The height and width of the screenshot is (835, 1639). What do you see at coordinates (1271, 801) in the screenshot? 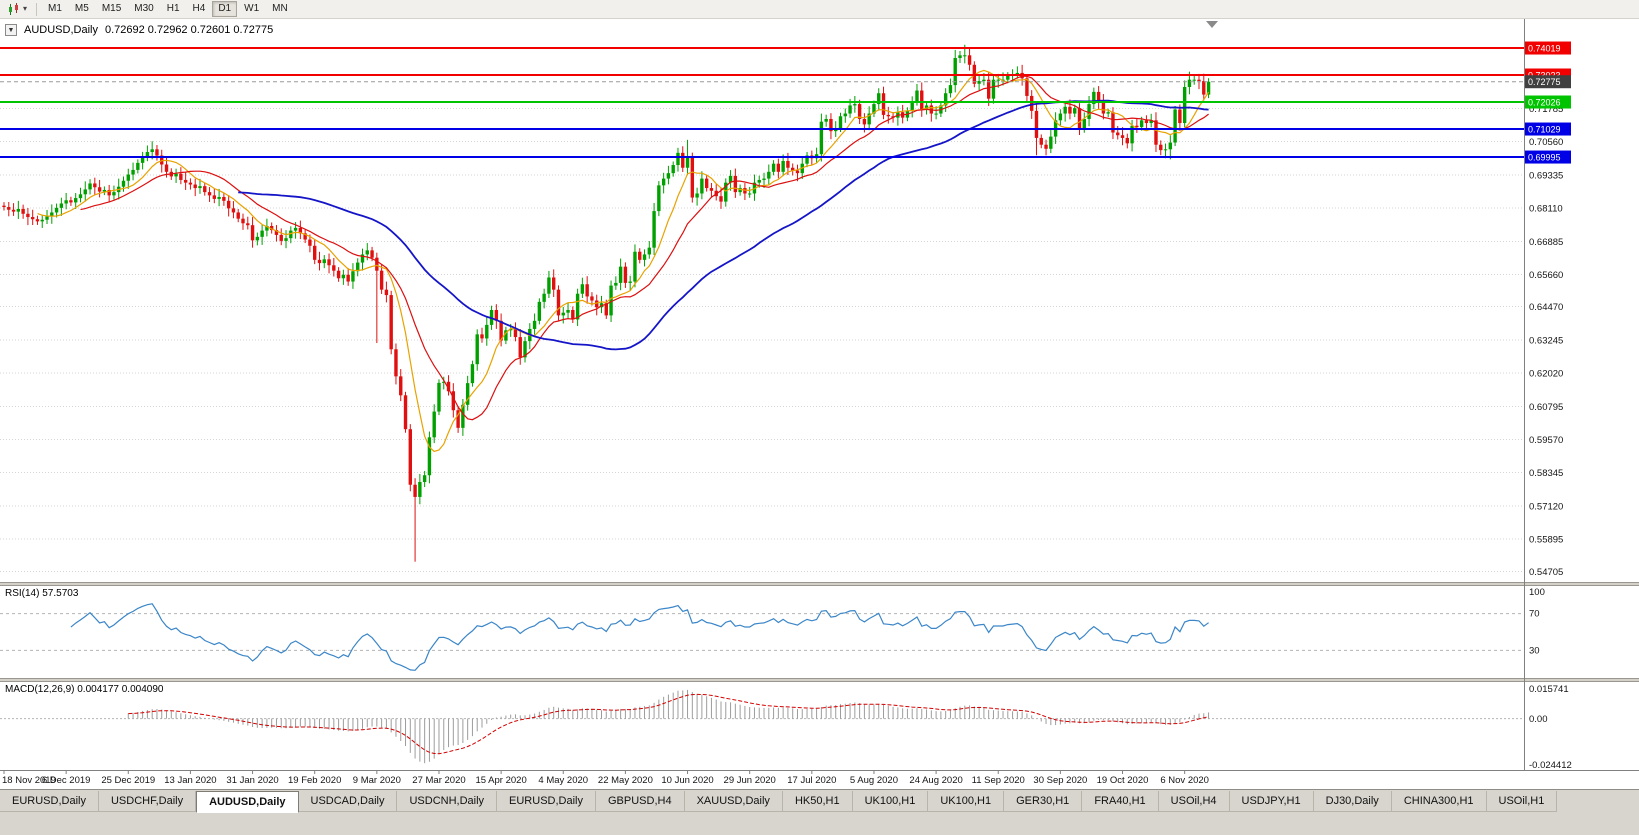
I see `chart-tab-USDJPY-H1: USDJPY,H1` at bounding box center [1271, 801].